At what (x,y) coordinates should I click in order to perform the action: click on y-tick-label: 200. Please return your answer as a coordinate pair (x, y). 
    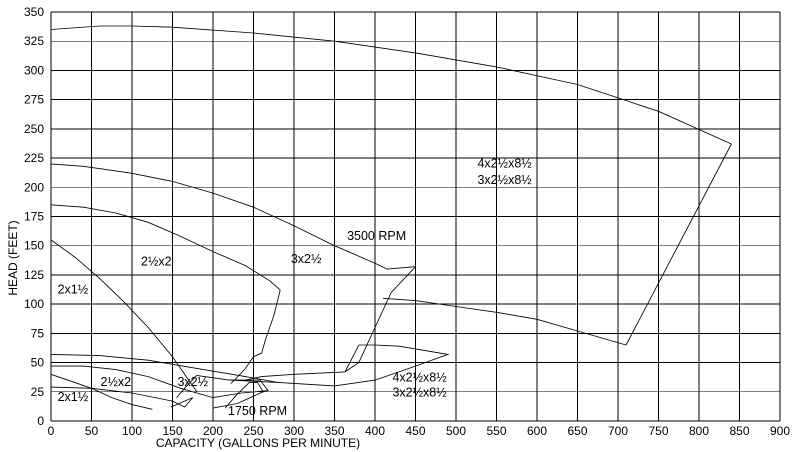
    Looking at the image, I should click on (34, 187).